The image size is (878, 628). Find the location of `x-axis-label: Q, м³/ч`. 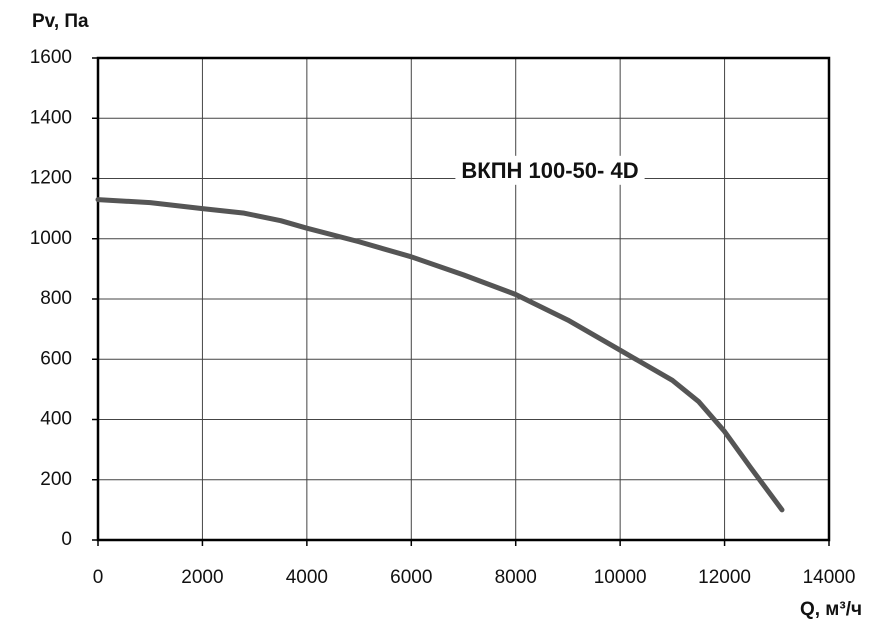

x-axis-label: Q, м³/ч is located at coordinates (831, 609).